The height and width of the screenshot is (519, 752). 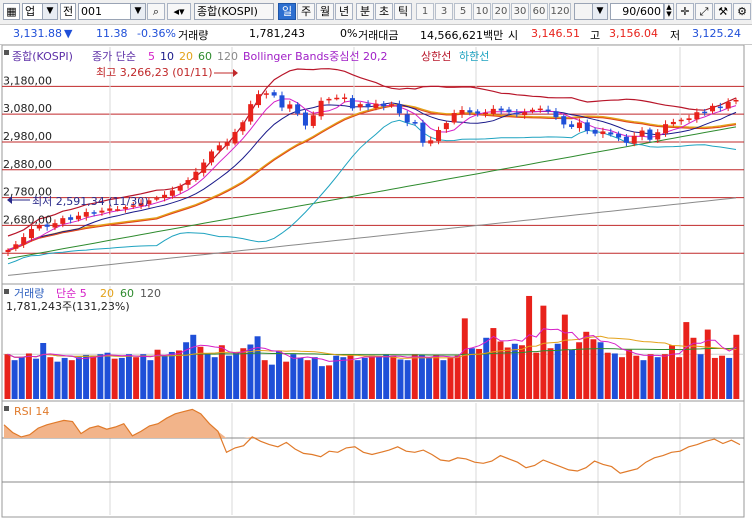 What do you see at coordinates (520, 11) in the screenshot?
I see `interval-button-30: 30` at bounding box center [520, 11].